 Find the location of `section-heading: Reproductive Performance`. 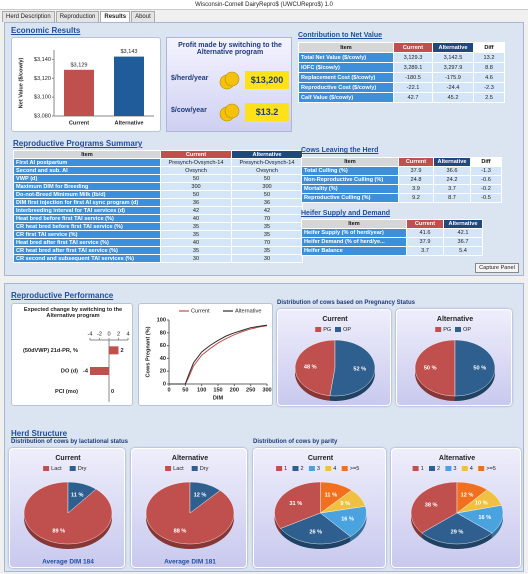

section-heading: Reproductive Performance is located at coordinates (62, 295).